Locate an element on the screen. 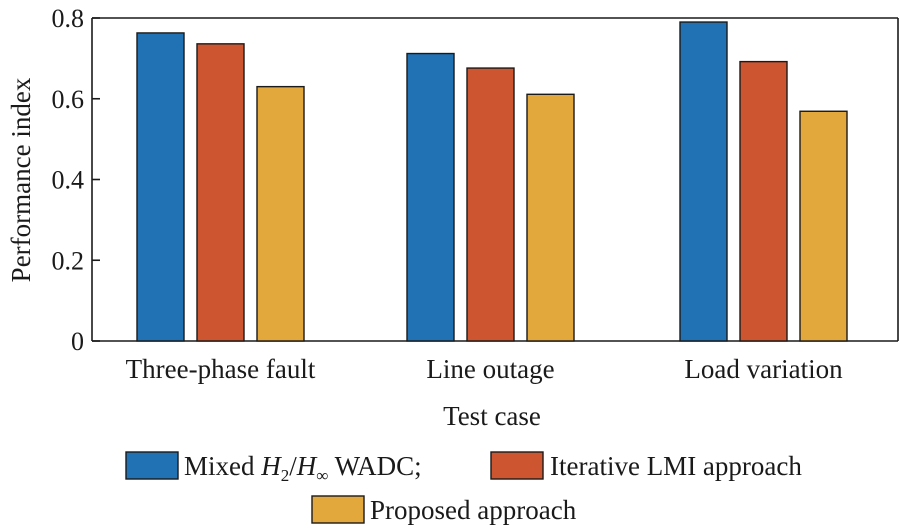 The image size is (899, 532). x-category-label: Line outage is located at coordinates (490, 369).